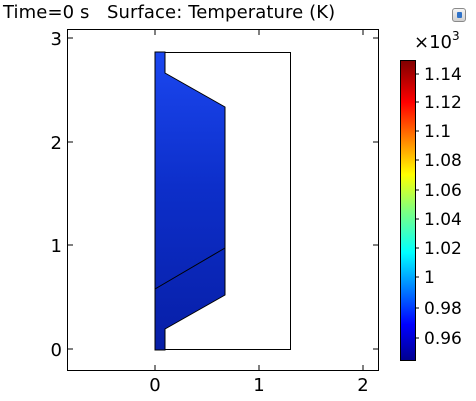 This screenshot has width=476, height=401. Describe the element at coordinates (443, 161) in the screenshot. I see `colorbar-tick-label: 1.08` at that location.